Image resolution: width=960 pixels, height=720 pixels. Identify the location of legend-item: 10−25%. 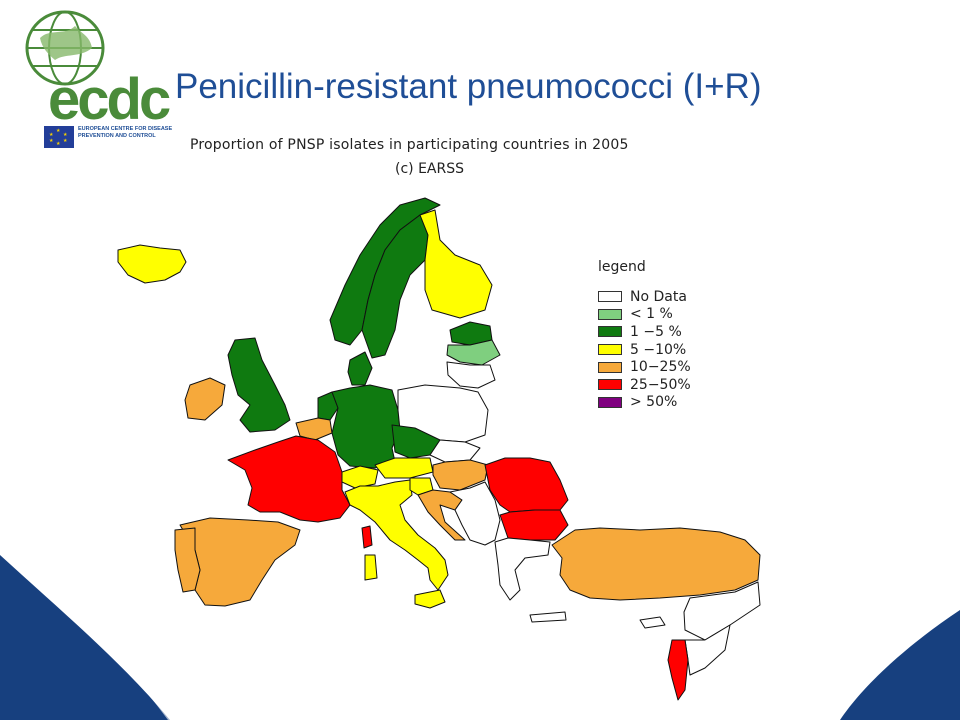
(668, 367).